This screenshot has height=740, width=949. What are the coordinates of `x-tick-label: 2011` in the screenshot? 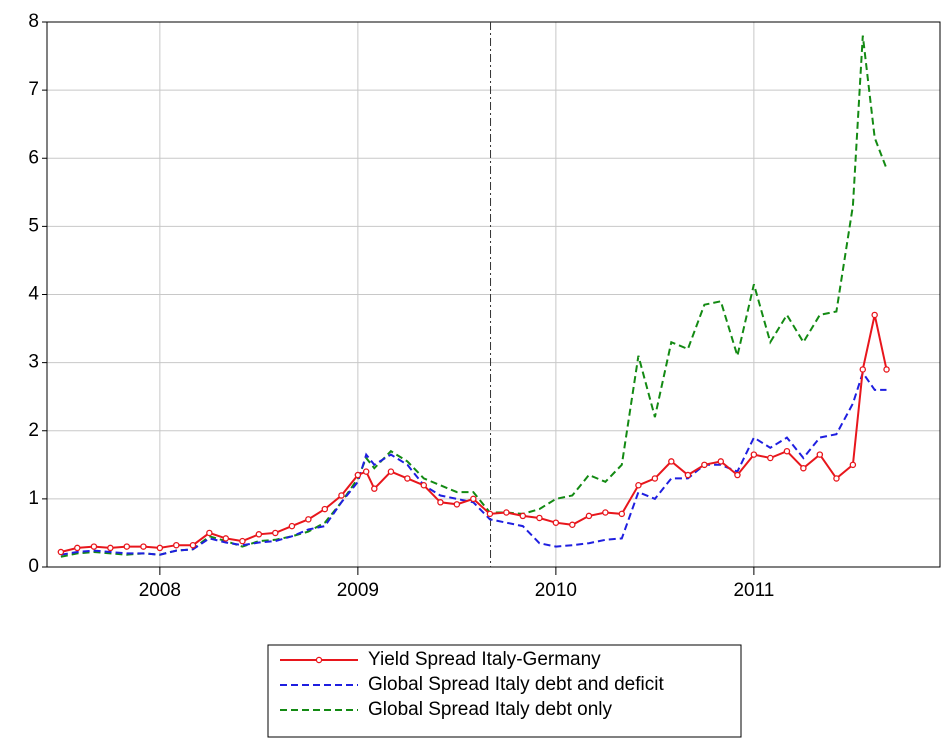 It's located at (753, 590).